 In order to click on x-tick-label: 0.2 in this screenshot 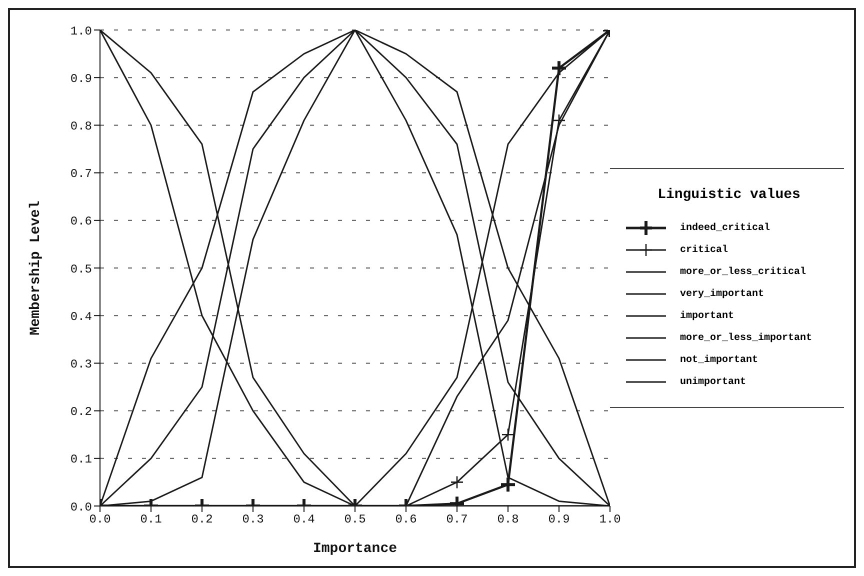, I will do `click(202, 519)`.